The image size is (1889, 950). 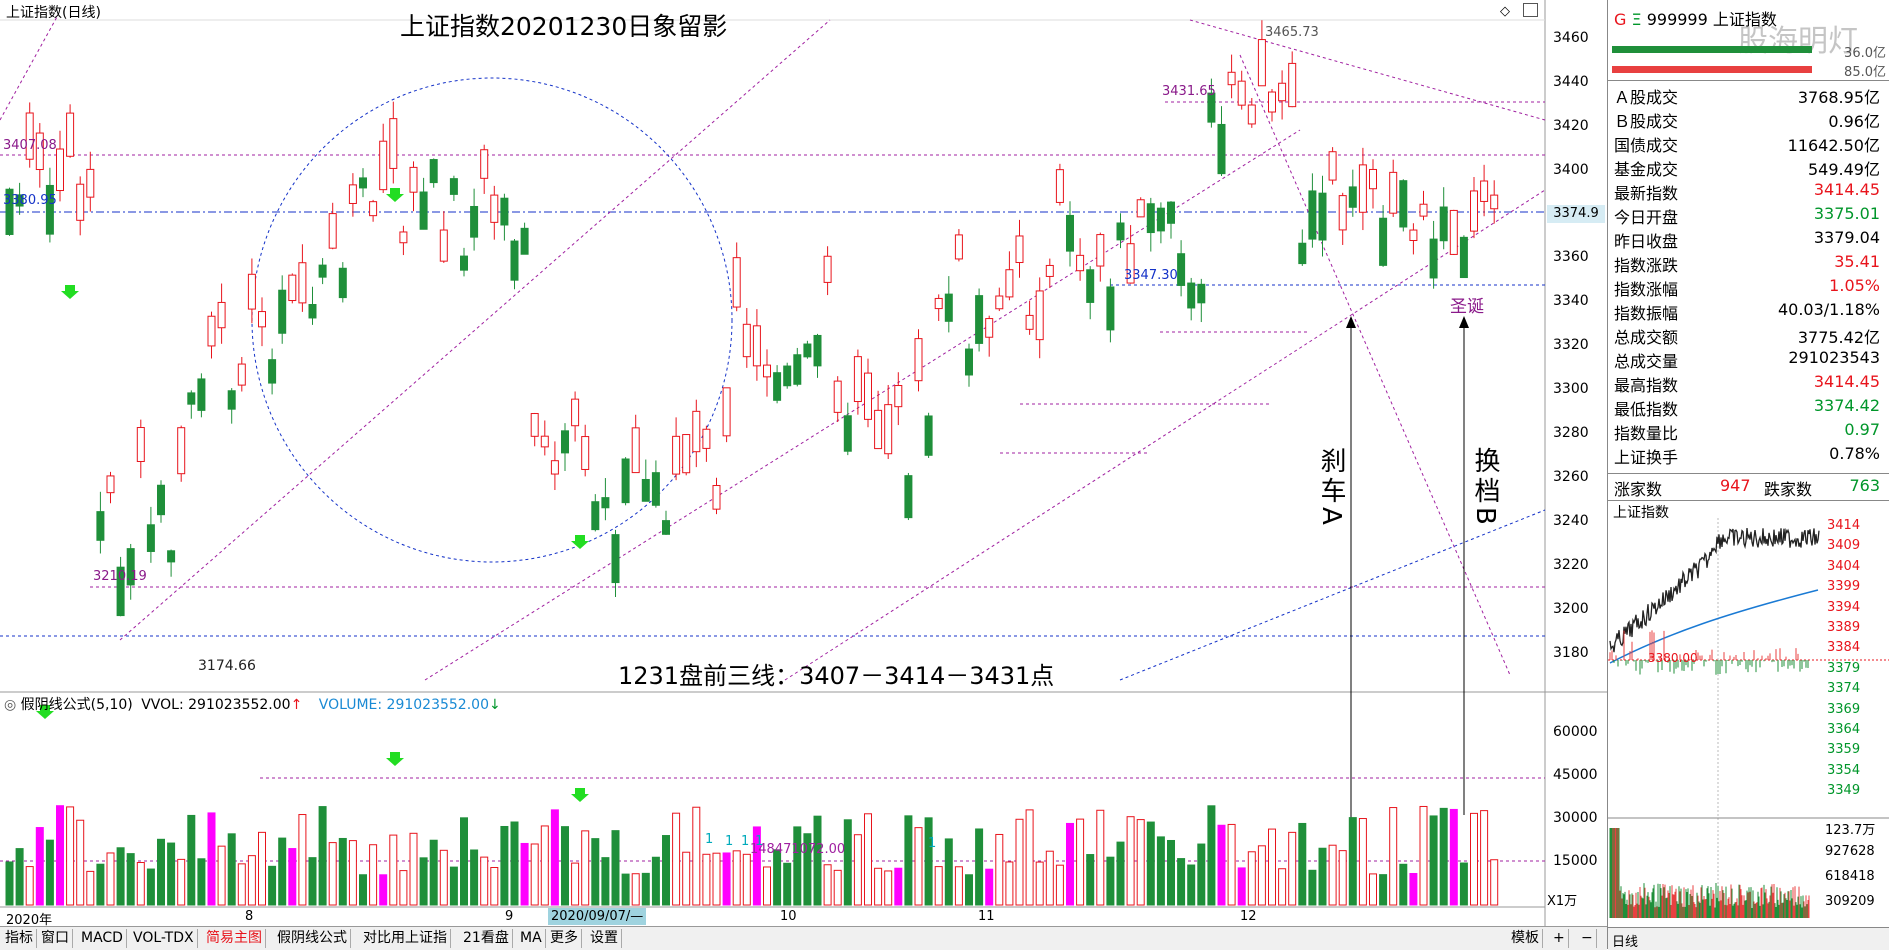 I want to click on quote-row-value: 0.78%, so click(x=1854, y=453).